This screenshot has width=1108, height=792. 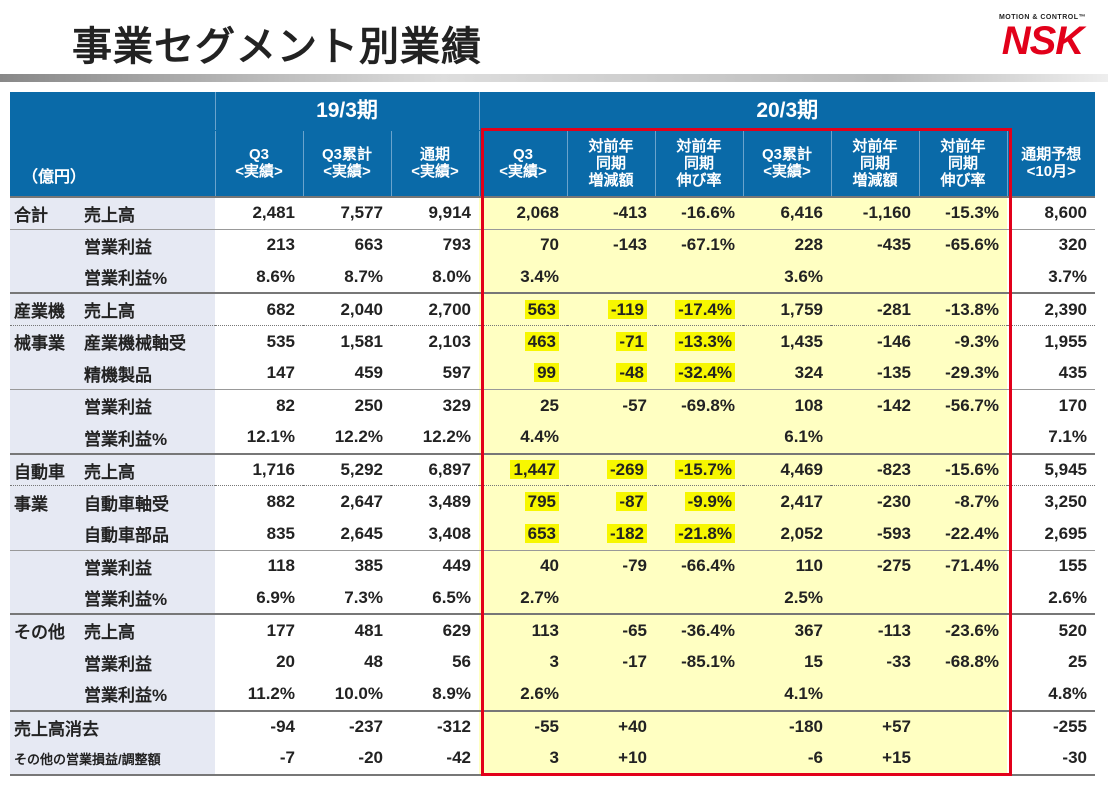 What do you see at coordinates (787, 598) in the screenshot?
I see `value-cell: 2.5%` at bounding box center [787, 598].